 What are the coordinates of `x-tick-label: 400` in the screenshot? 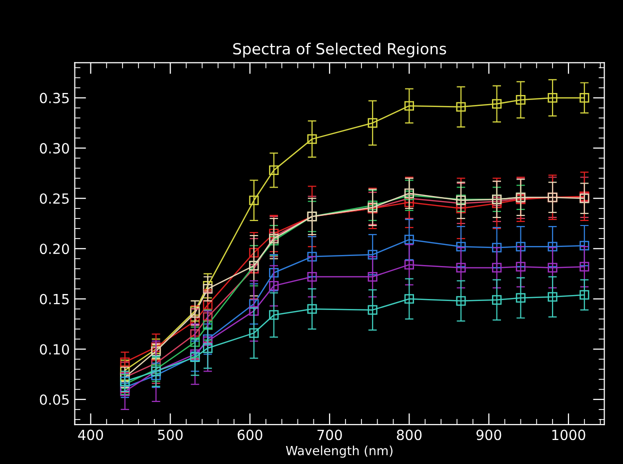 It's located at (91, 435).